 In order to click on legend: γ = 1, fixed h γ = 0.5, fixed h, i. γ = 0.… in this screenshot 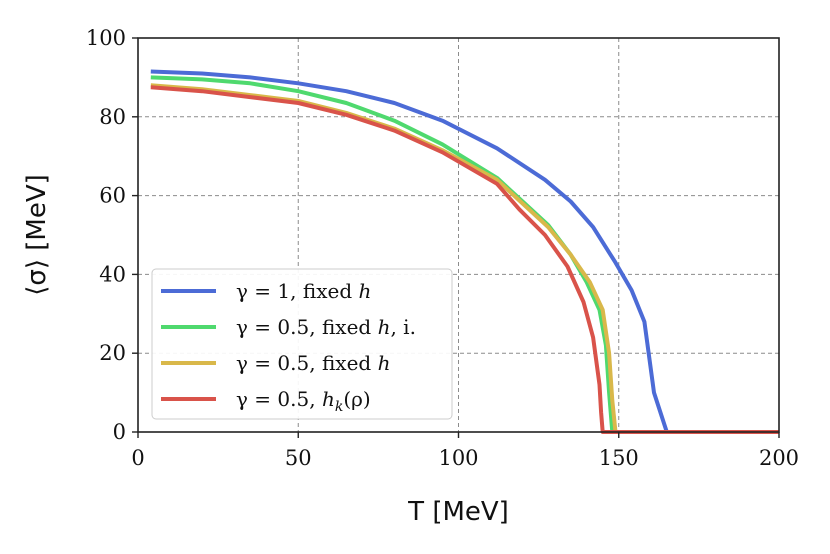, I will do `click(302, 344)`.